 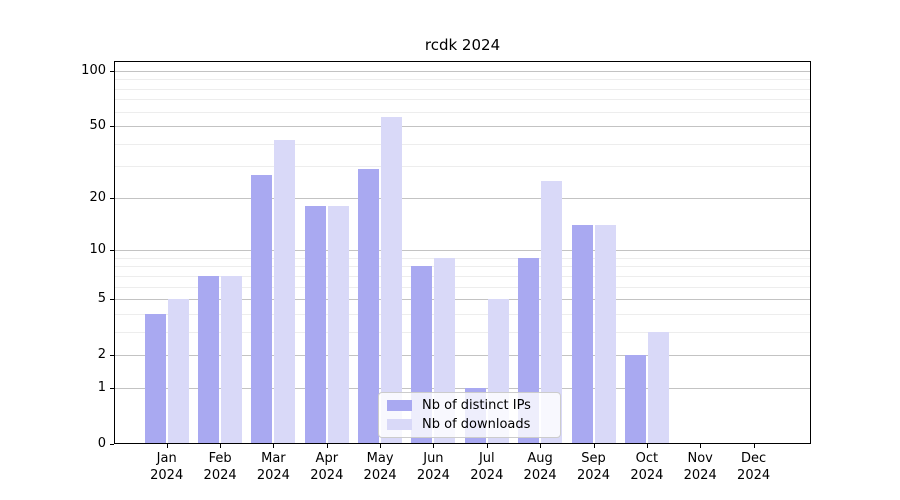 What do you see at coordinates (593, 458) in the screenshot?
I see `x-tick-label-line: Sep` at bounding box center [593, 458].